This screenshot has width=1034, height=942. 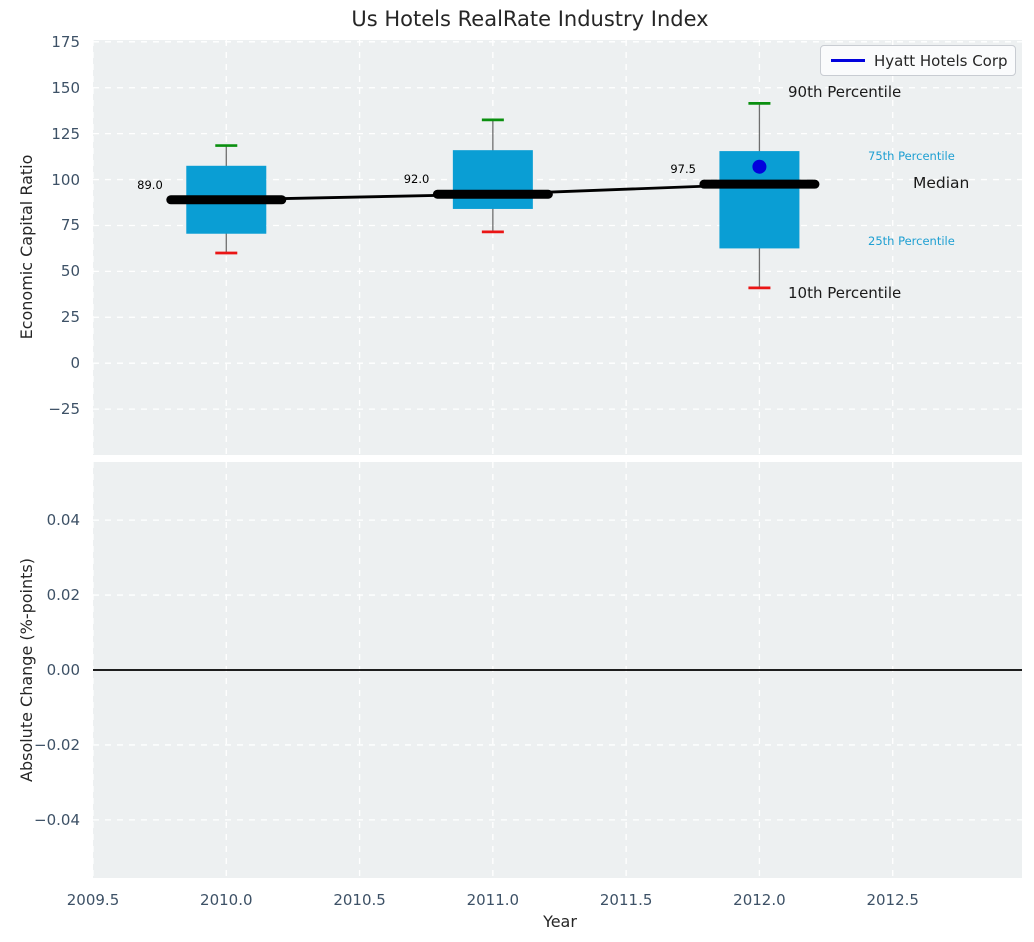 I want to click on percentile-annotation: 25th Percentile, so click(x=911, y=240).